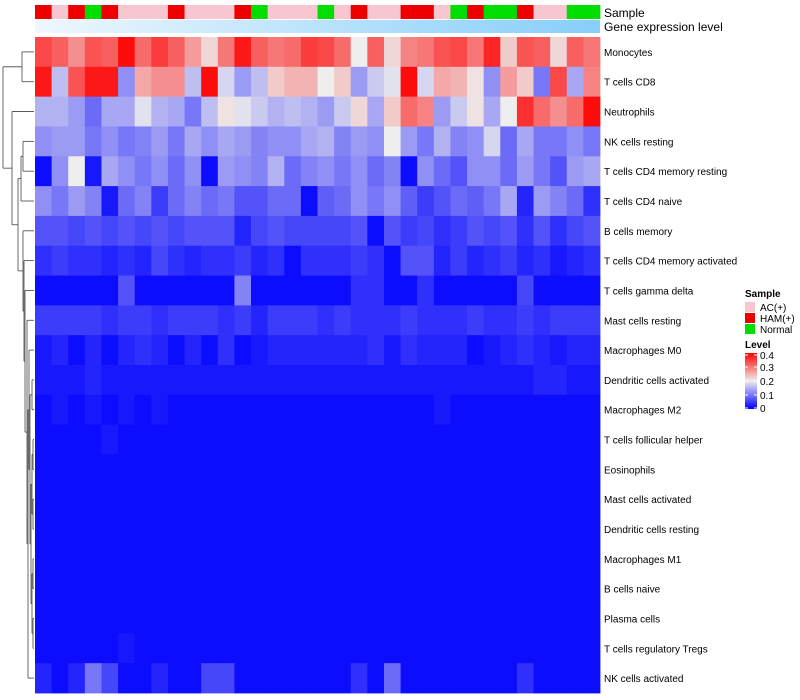  What do you see at coordinates (632, 590) in the screenshot?
I see `row-label: B cells naive` at bounding box center [632, 590].